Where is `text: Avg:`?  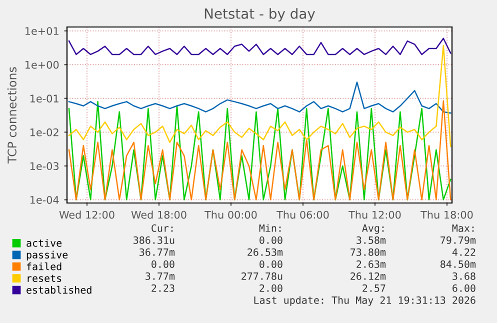
text: Avg: is located at coordinates (373, 229).